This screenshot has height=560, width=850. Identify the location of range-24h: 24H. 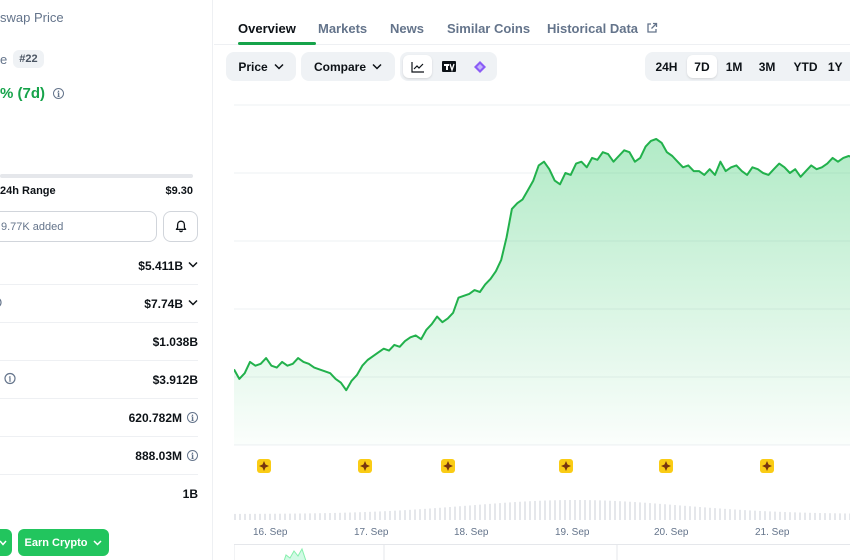
(666, 66).